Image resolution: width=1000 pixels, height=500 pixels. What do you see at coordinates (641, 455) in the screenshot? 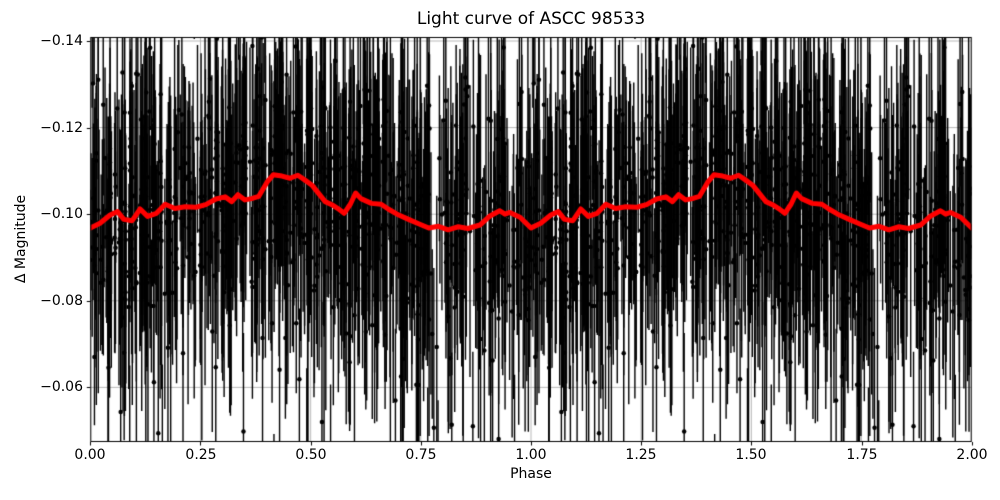
I see `x-tick-label: 1.25` at bounding box center [641, 455].